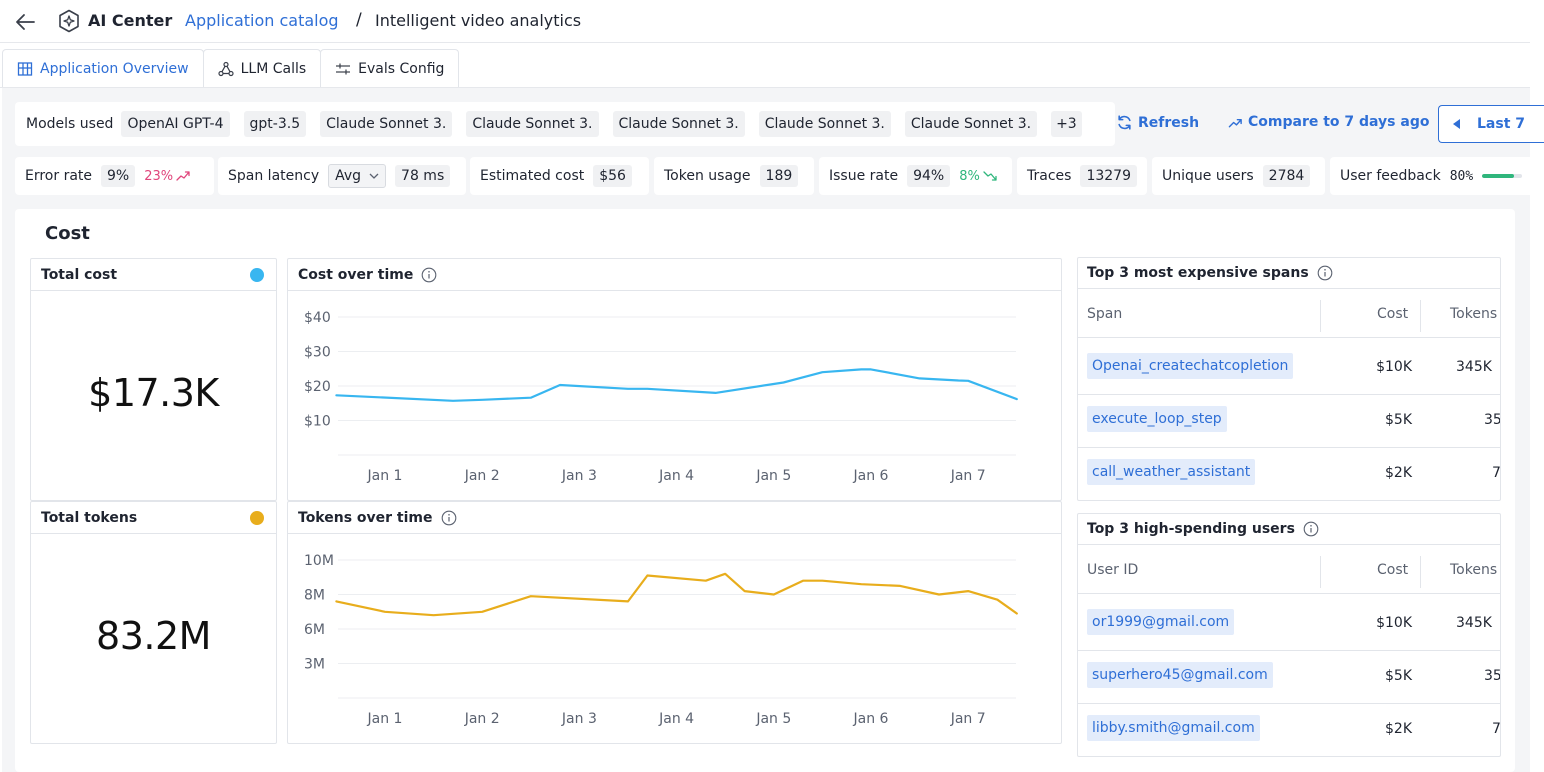 This screenshot has width=1544, height=772. What do you see at coordinates (317, 353) in the screenshot?
I see `y-tick-label: $30` at bounding box center [317, 353].